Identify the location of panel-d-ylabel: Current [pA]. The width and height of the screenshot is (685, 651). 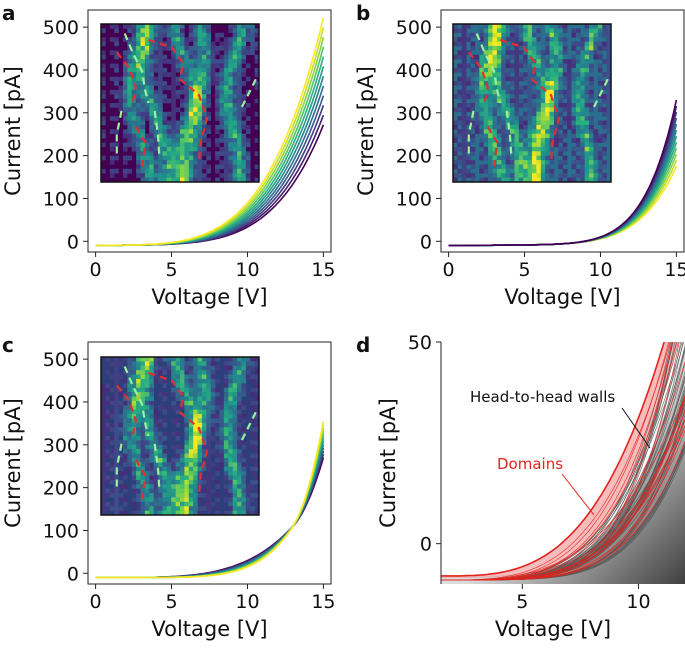
(388, 463).